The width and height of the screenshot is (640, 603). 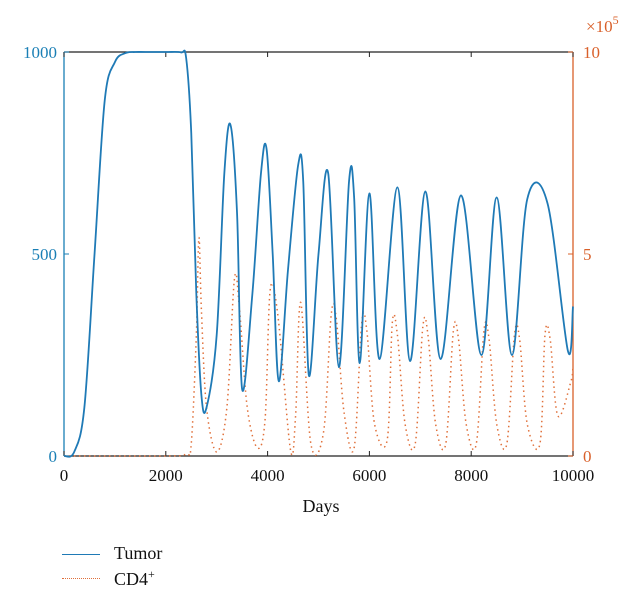 What do you see at coordinates (138, 553) in the screenshot?
I see `legend-label-tumor: Tumor` at bounding box center [138, 553].